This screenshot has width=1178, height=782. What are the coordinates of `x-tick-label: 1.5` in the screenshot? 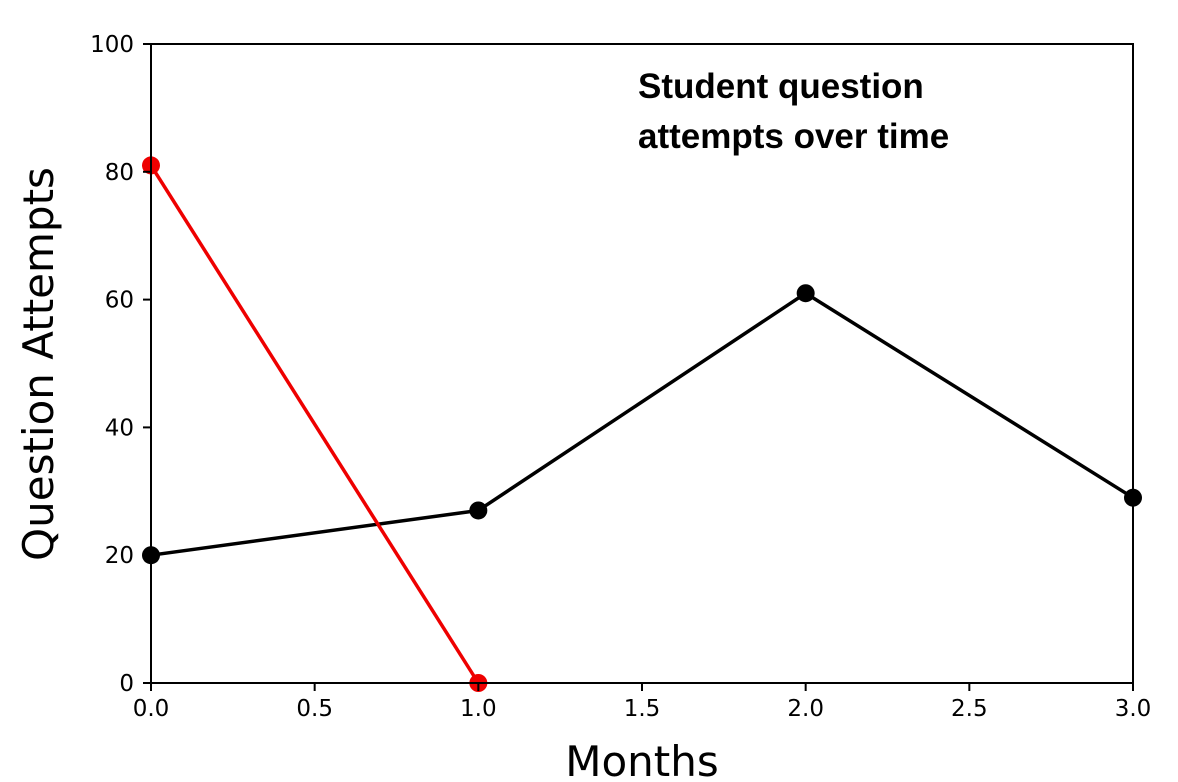 It's located at (642, 709).